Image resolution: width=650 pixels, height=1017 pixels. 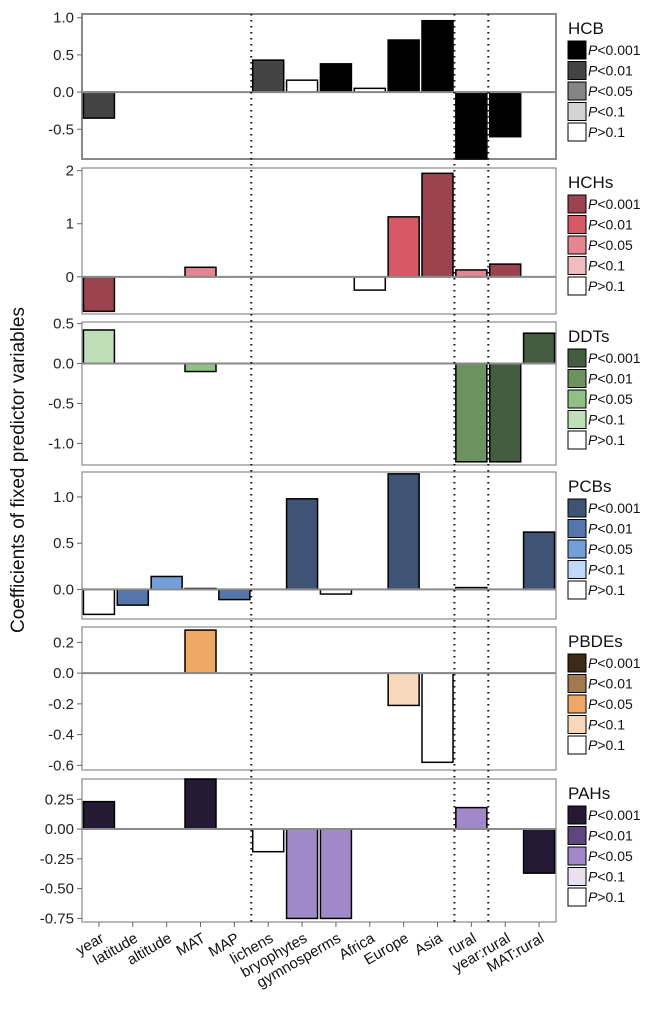 What do you see at coordinates (604, 538) in the screenshot?
I see `legend-pcbs: PCBs P<0.001 P<0.01 P<0.05 P<0.1 P>0.1` at bounding box center [604, 538].